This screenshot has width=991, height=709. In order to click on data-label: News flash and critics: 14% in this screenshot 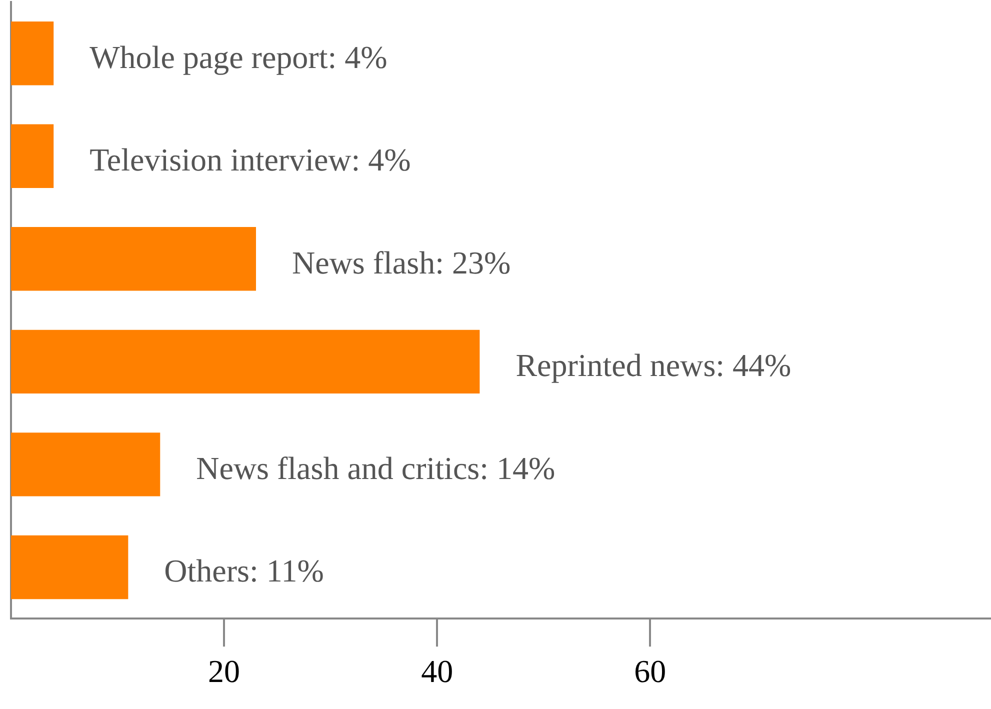, I will do `click(376, 468)`.